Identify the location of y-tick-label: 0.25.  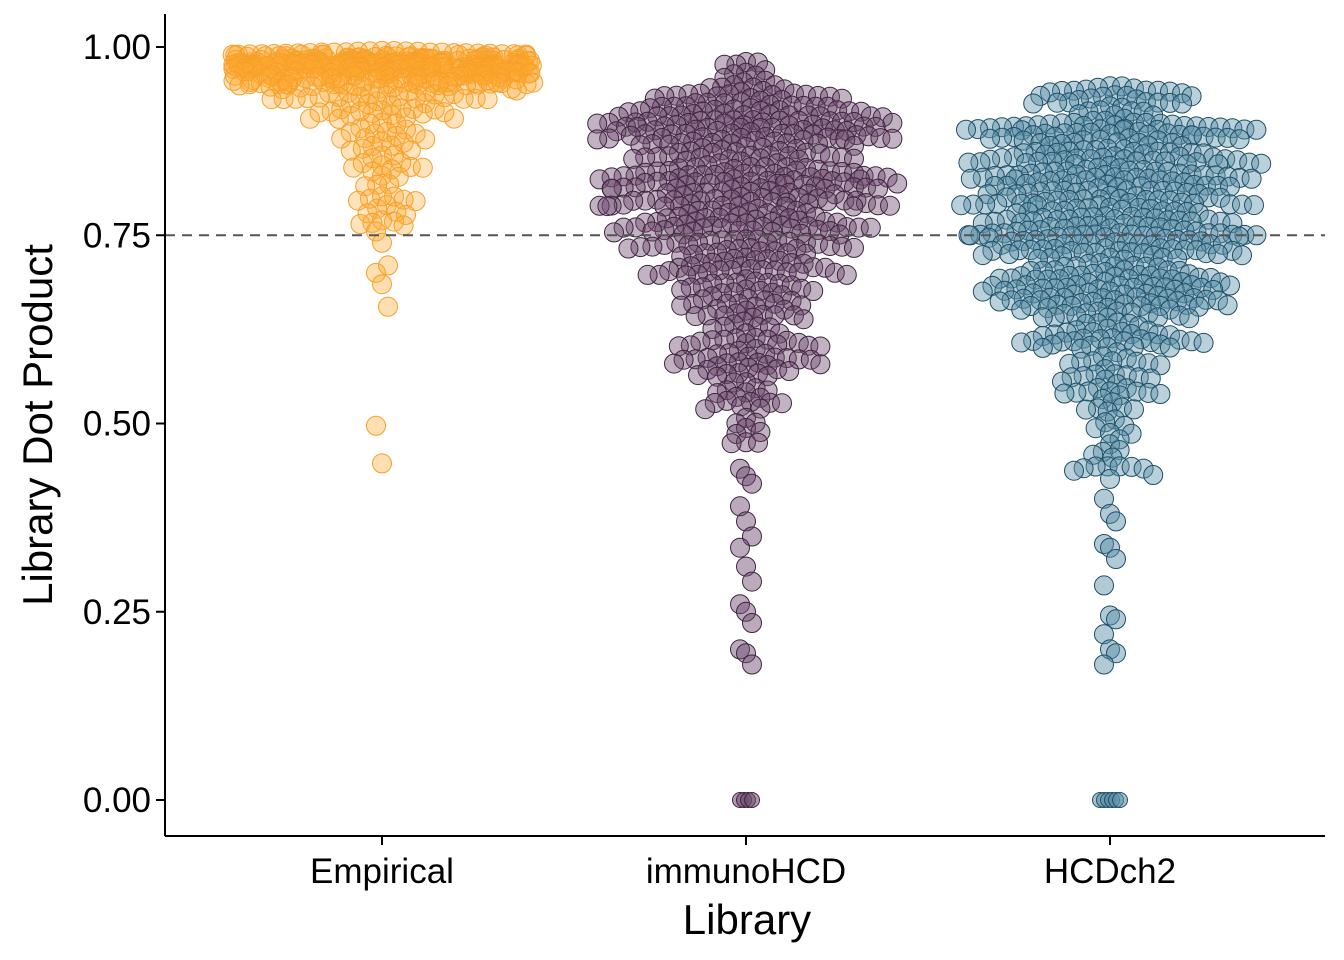
(117, 612).